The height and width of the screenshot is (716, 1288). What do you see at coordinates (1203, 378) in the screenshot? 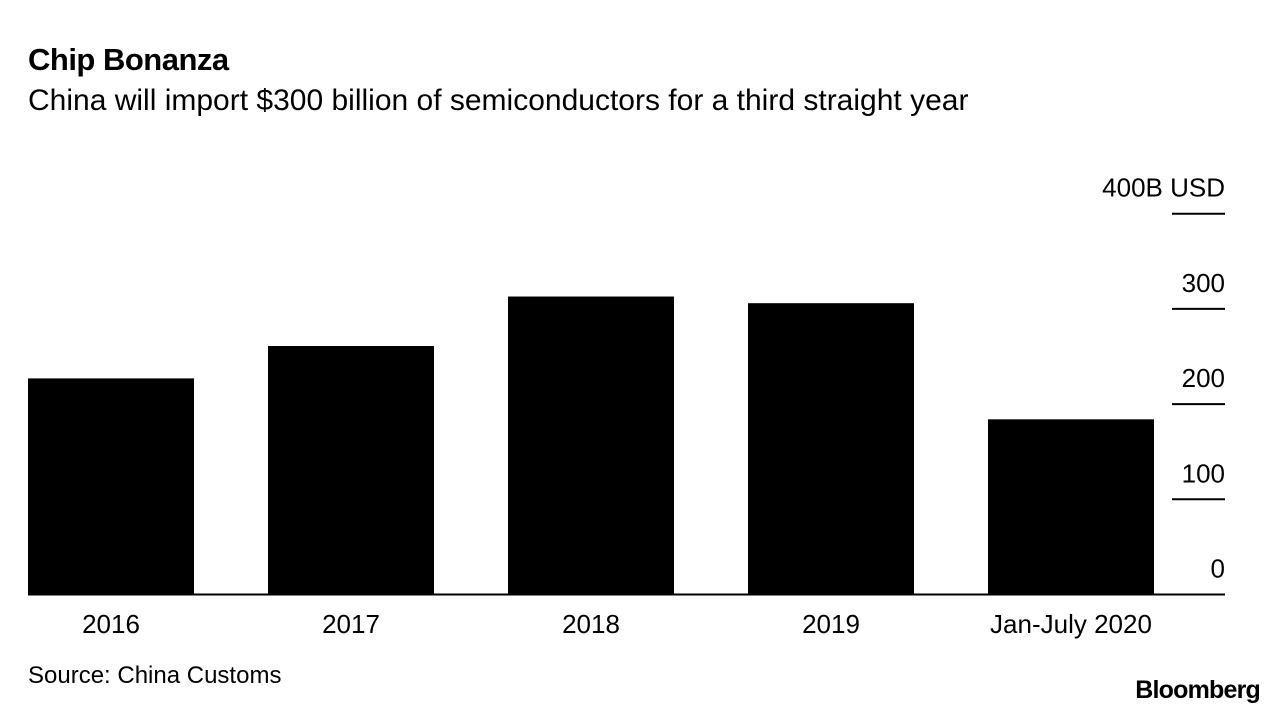
I see `y-tick-label: 200` at bounding box center [1203, 378].